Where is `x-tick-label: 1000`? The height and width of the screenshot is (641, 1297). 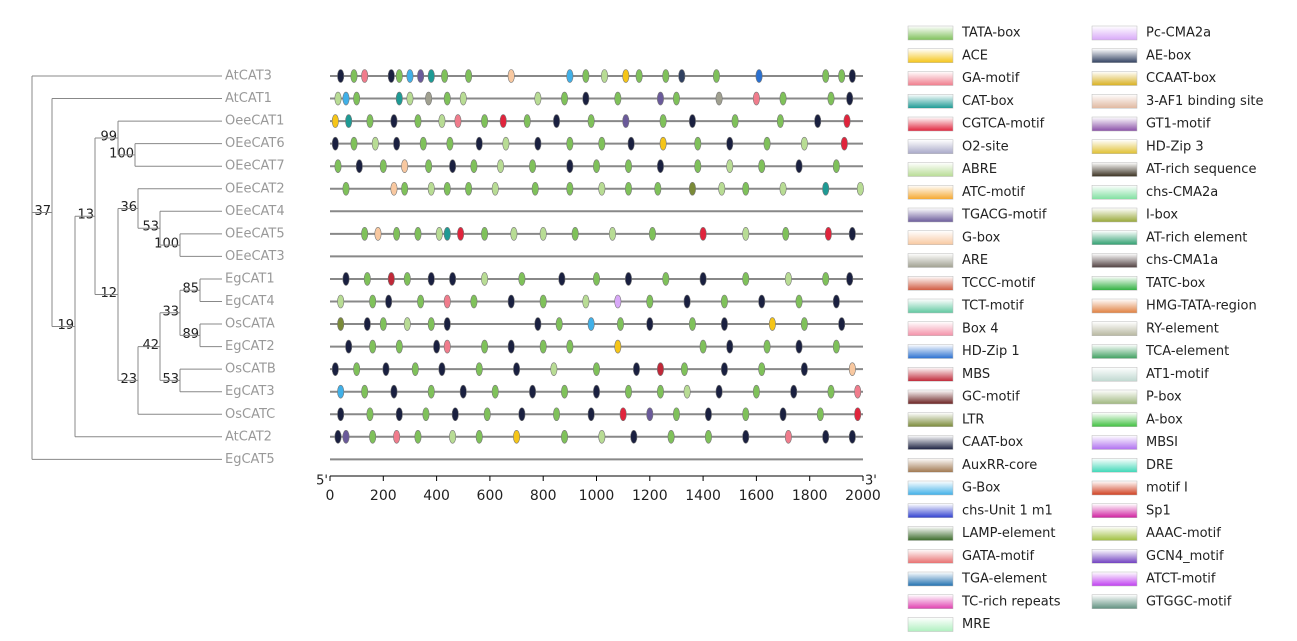
x-tick-label: 1000 is located at coordinates (597, 496).